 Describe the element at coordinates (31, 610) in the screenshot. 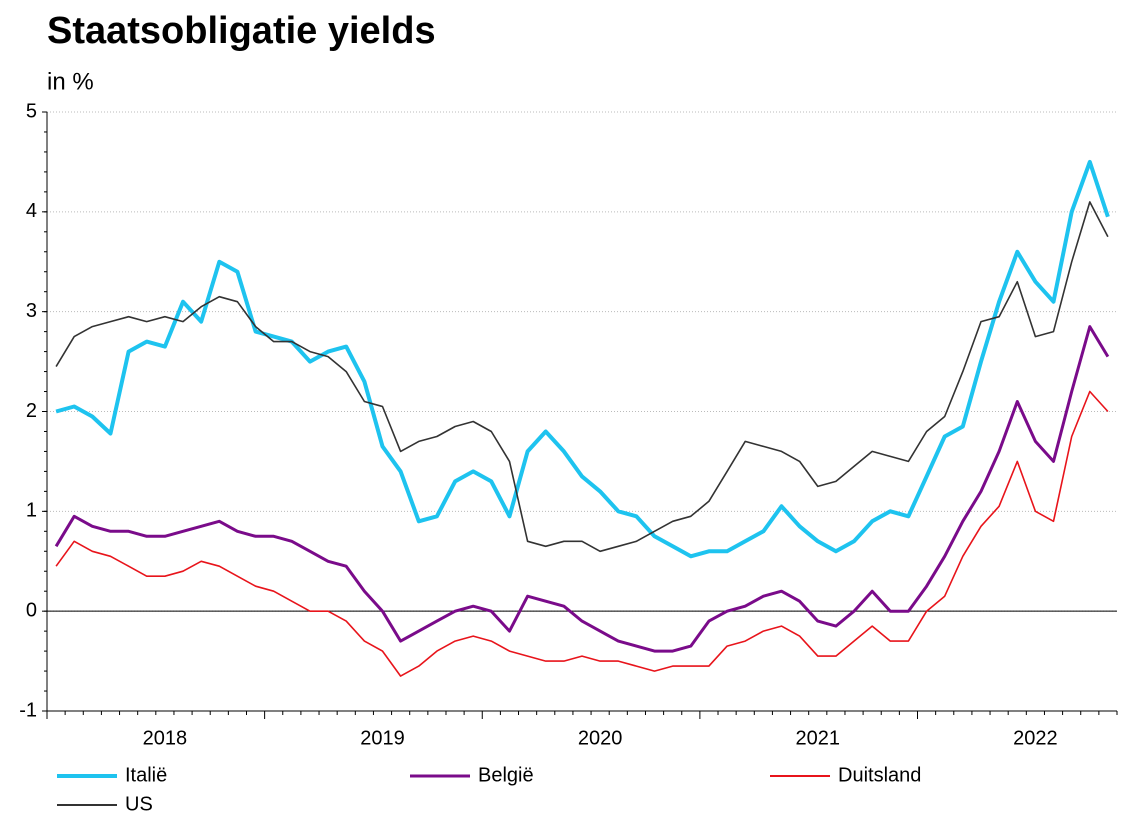

I see `y-tick-label: 0` at that location.